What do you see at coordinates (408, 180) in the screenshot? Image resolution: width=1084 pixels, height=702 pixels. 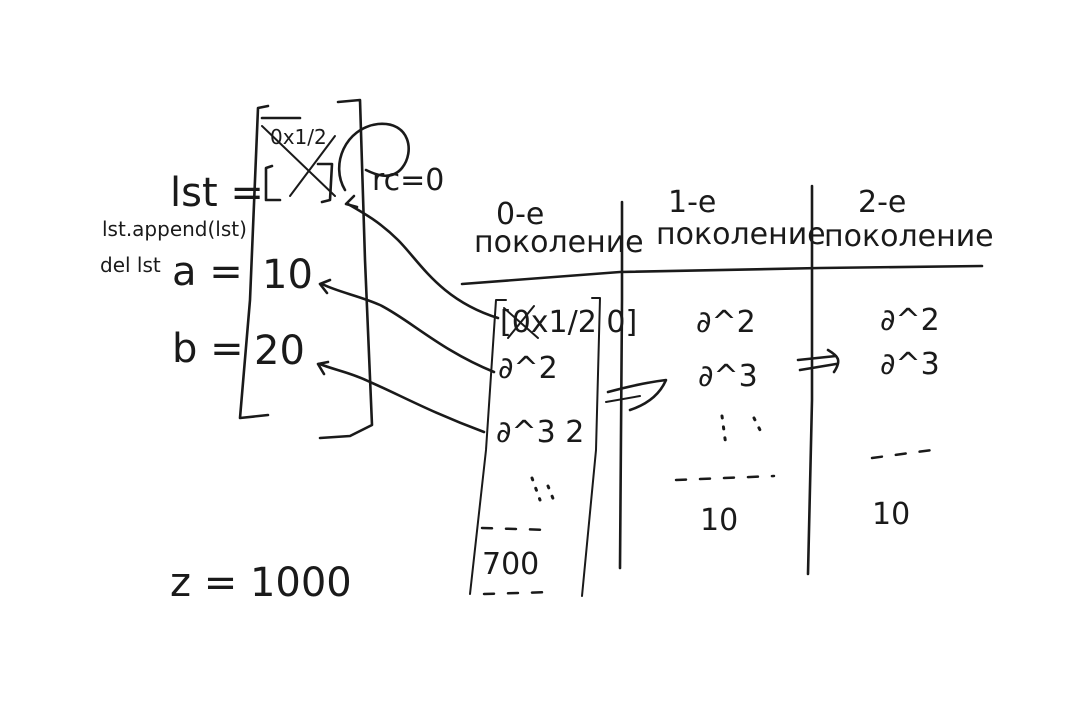 I see `refcount-label: rc=0` at bounding box center [408, 180].